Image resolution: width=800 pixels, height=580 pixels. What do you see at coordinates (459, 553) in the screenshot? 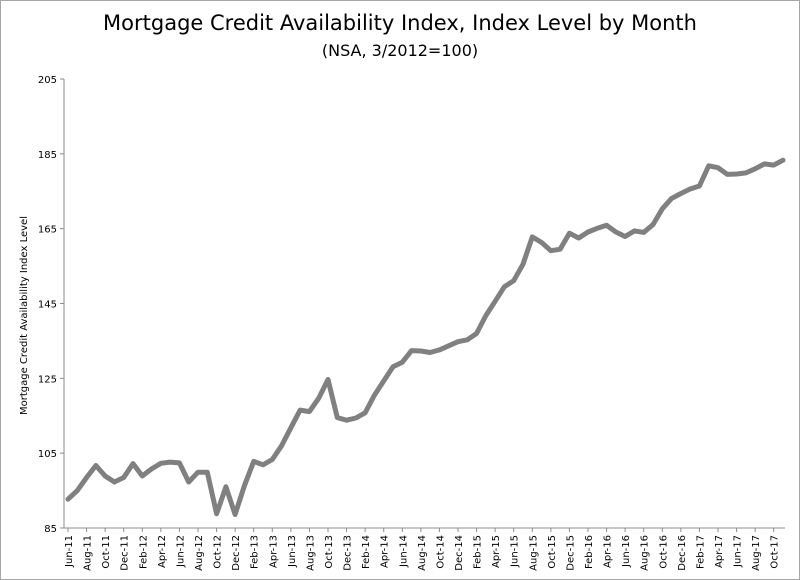
I see `x-tick-label: Dec-14` at bounding box center [459, 553].